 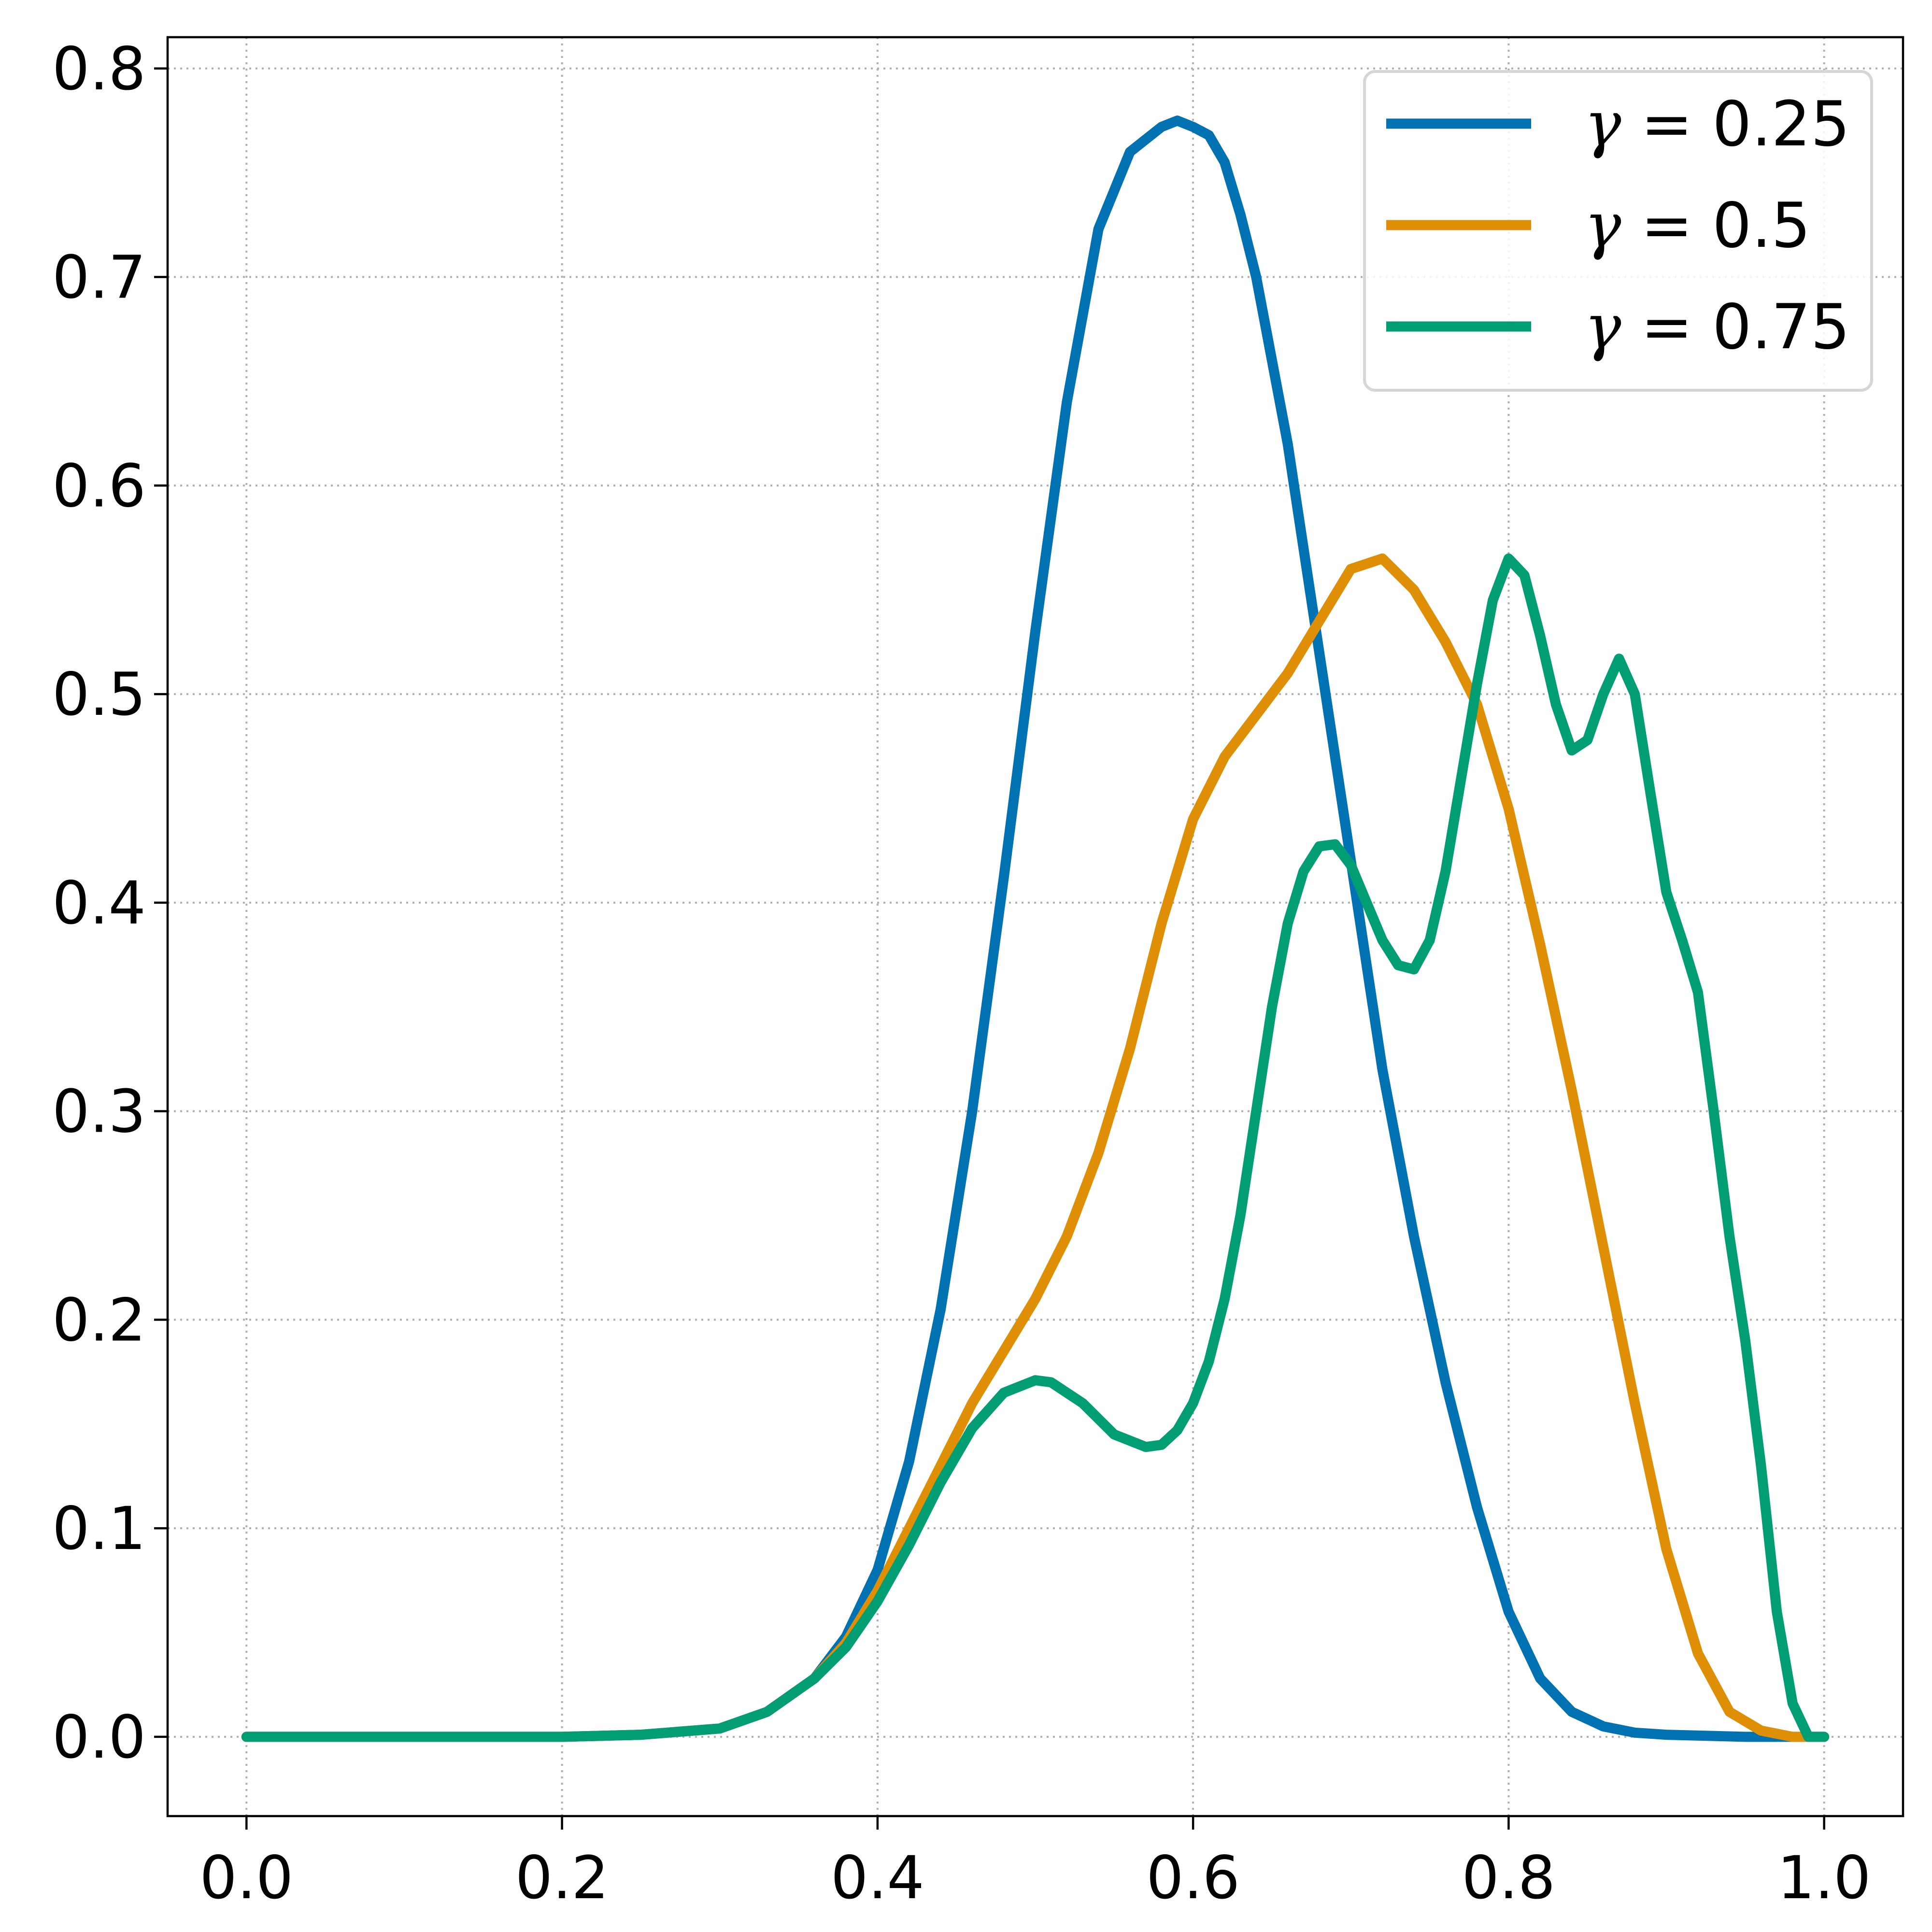 What do you see at coordinates (246, 1878) in the screenshot?
I see `x-tick-label: 0.0` at bounding box center [246, 1878].